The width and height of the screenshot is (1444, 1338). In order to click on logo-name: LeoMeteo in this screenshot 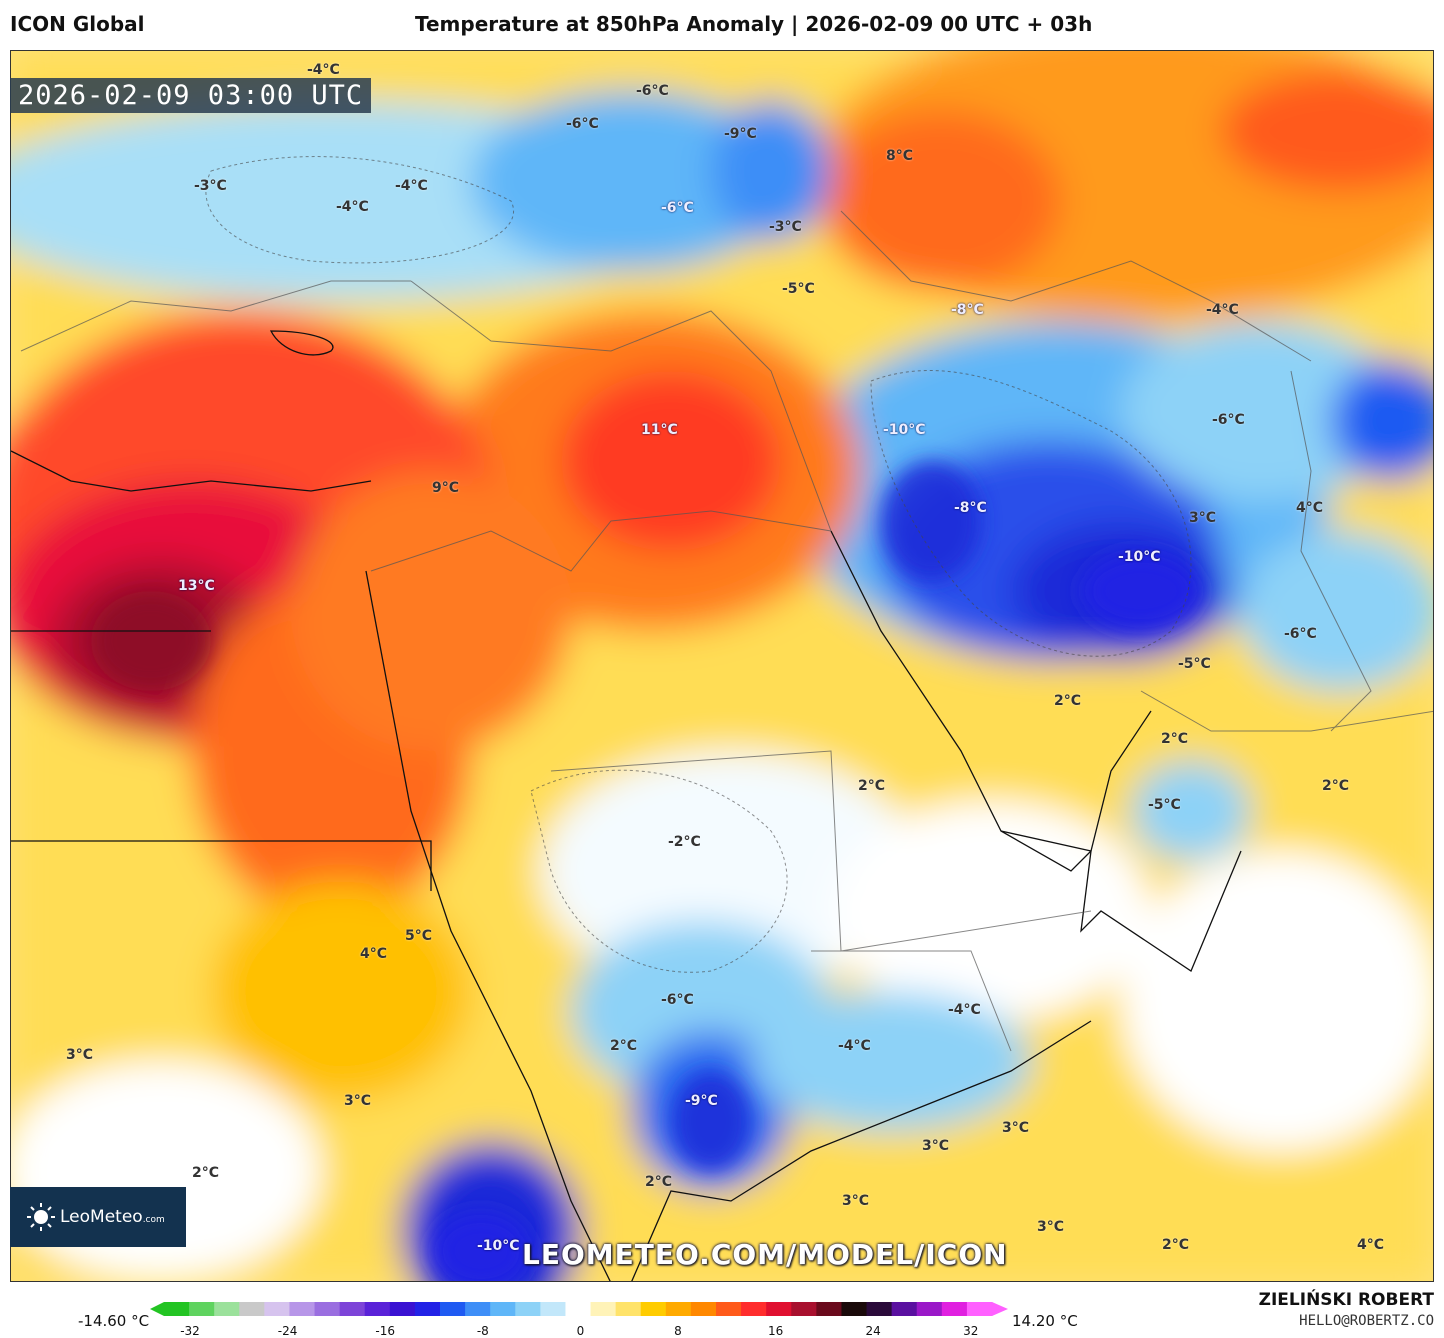, I will do `click(101, 1217)`.